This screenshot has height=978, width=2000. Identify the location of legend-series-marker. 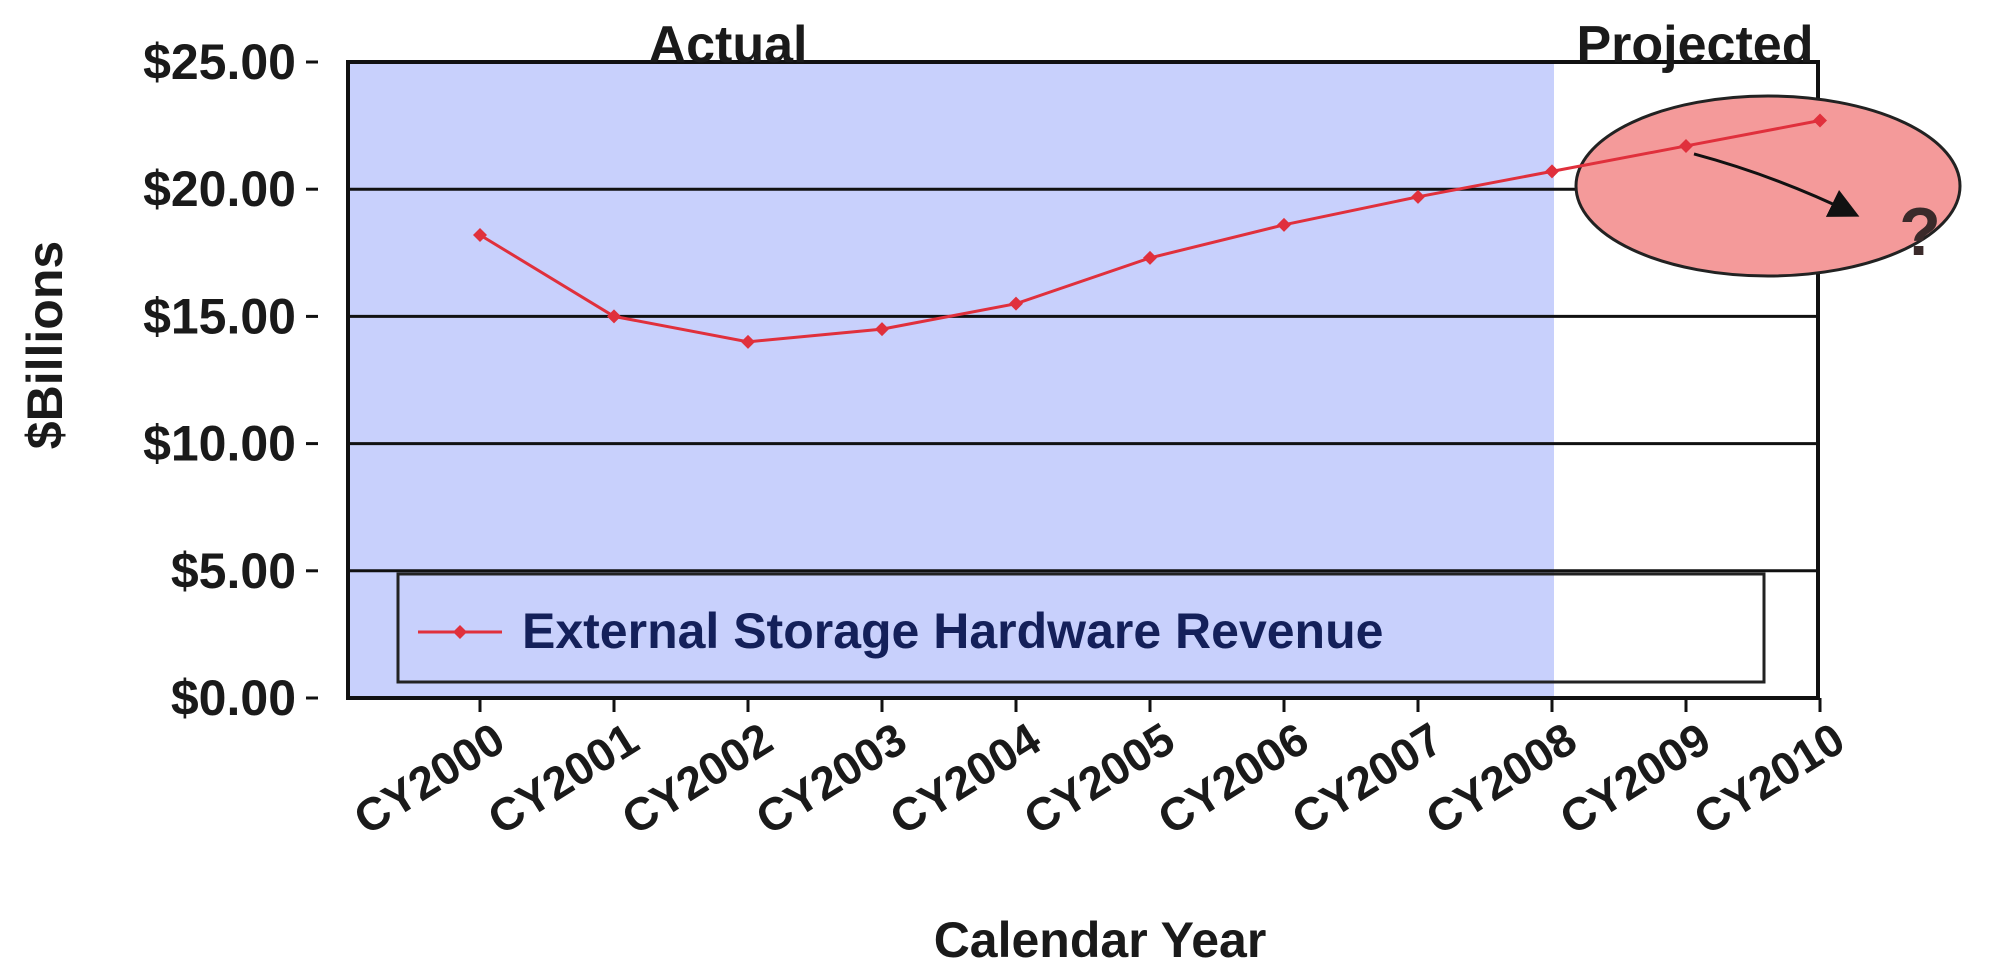
(460, 632).